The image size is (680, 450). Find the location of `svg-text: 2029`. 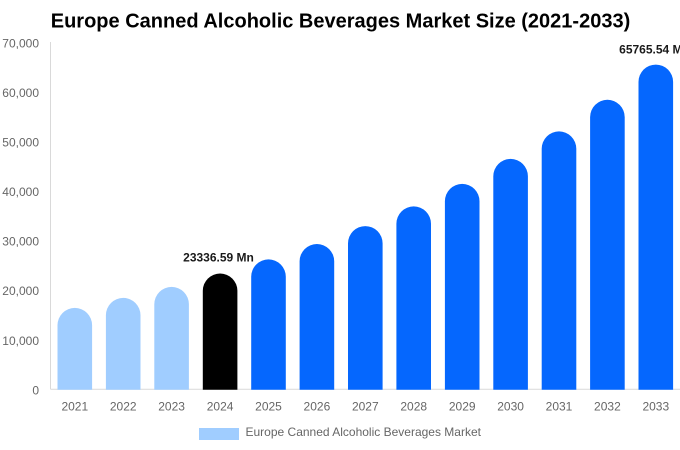

svg-text: 2029 is located at coordinates (462, 406).